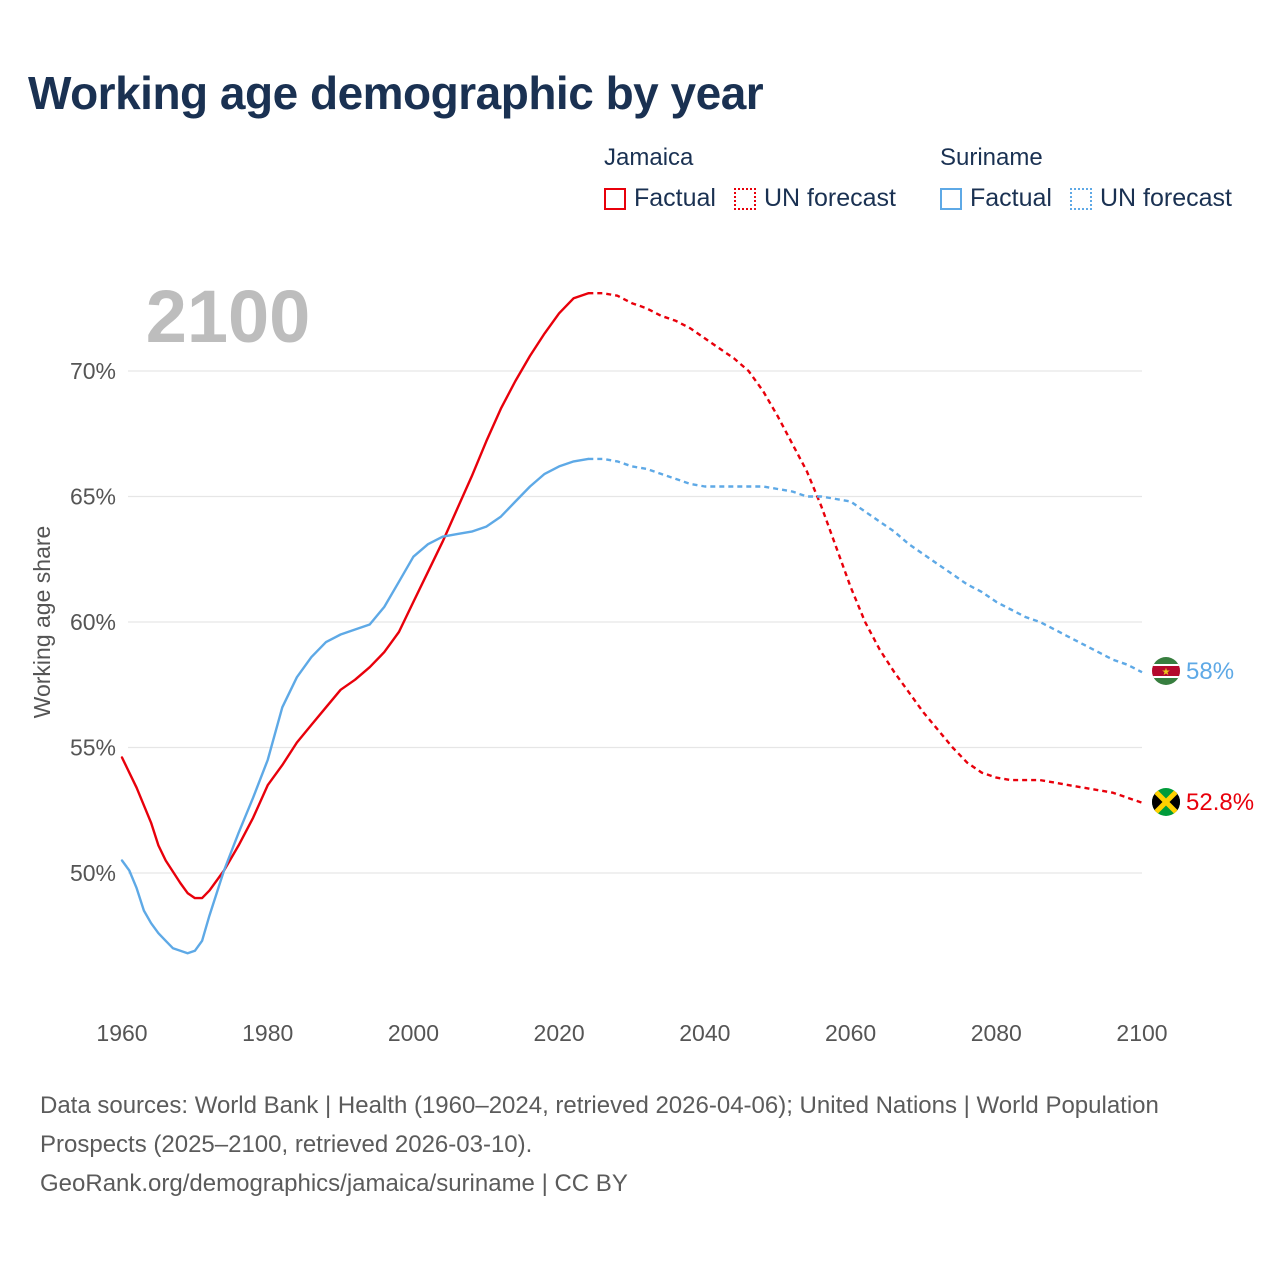 The width and height of the screenshot is (1280, 1280). Describe the element at coordinates (1166, 802) in the screenshot. I see `jamaica-flag-icon` at that location.